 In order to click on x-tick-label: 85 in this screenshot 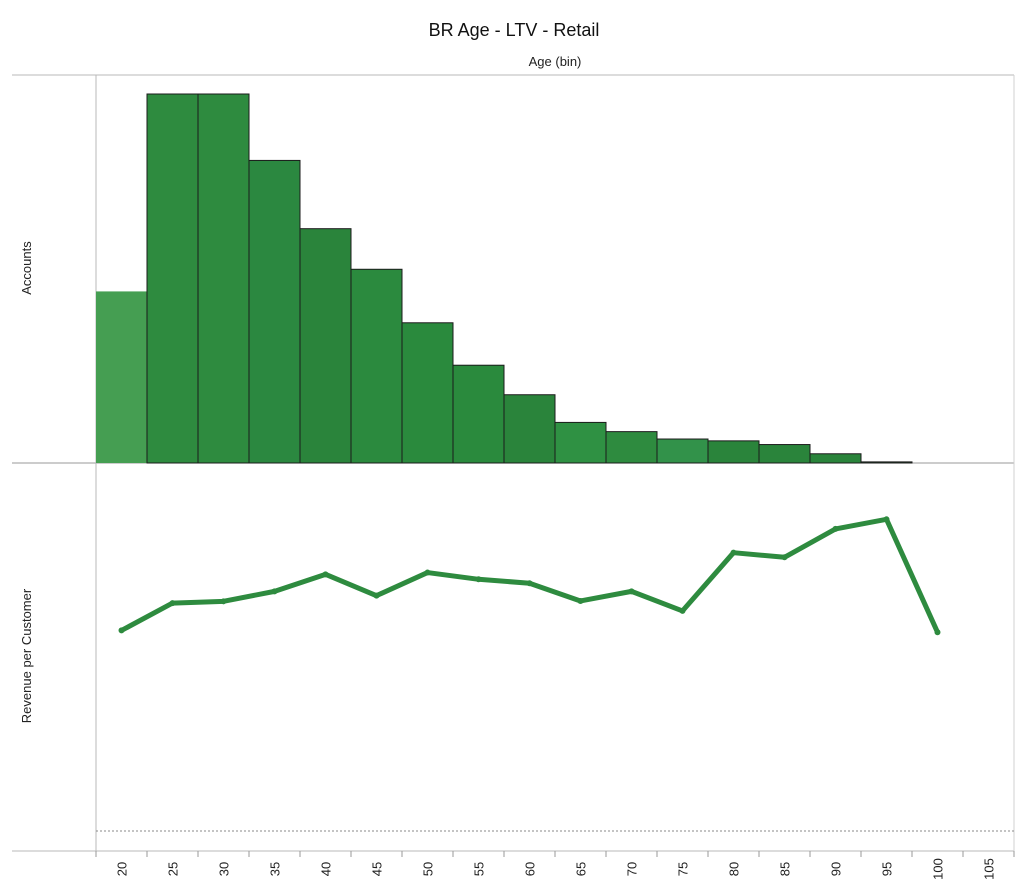, I will do `click(785, 869)`.